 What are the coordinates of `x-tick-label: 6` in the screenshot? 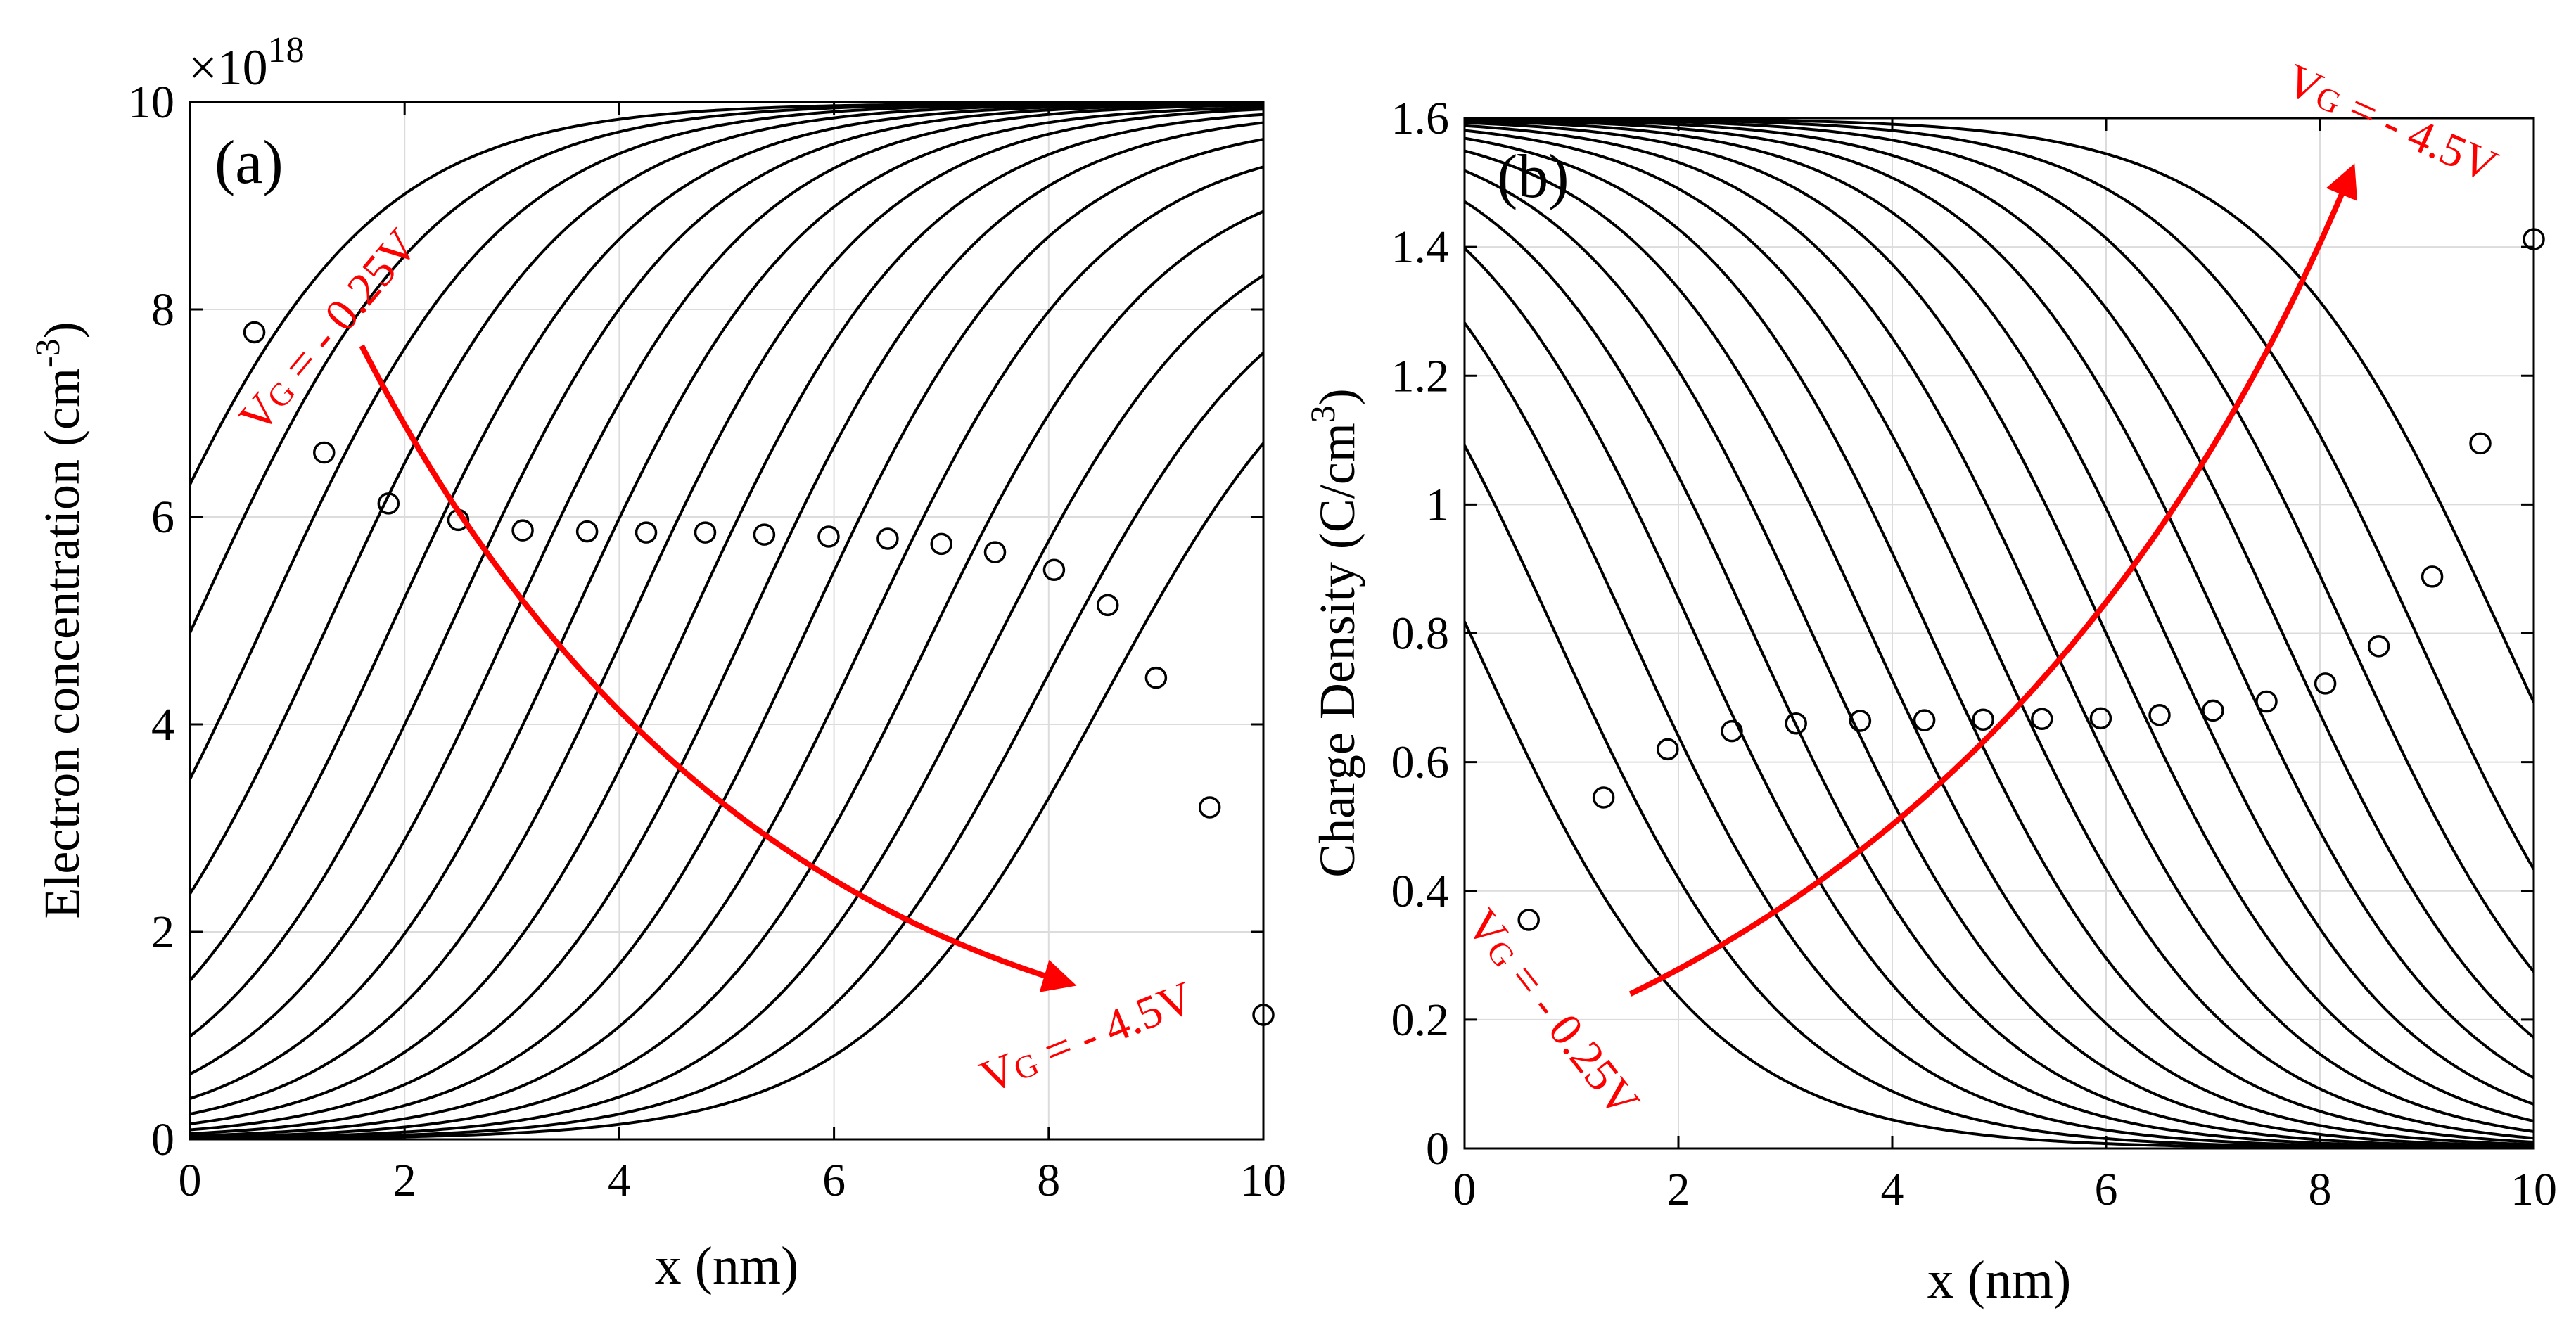 It's located at (834, 1180).